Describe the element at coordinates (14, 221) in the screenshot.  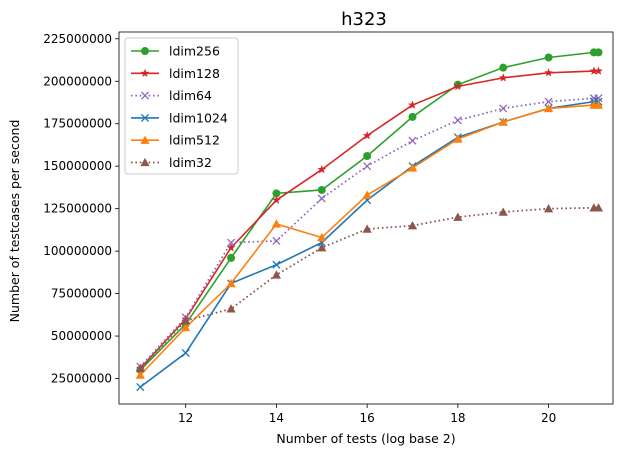
I see `y-axis-label: Number of testcases per second` at that location.